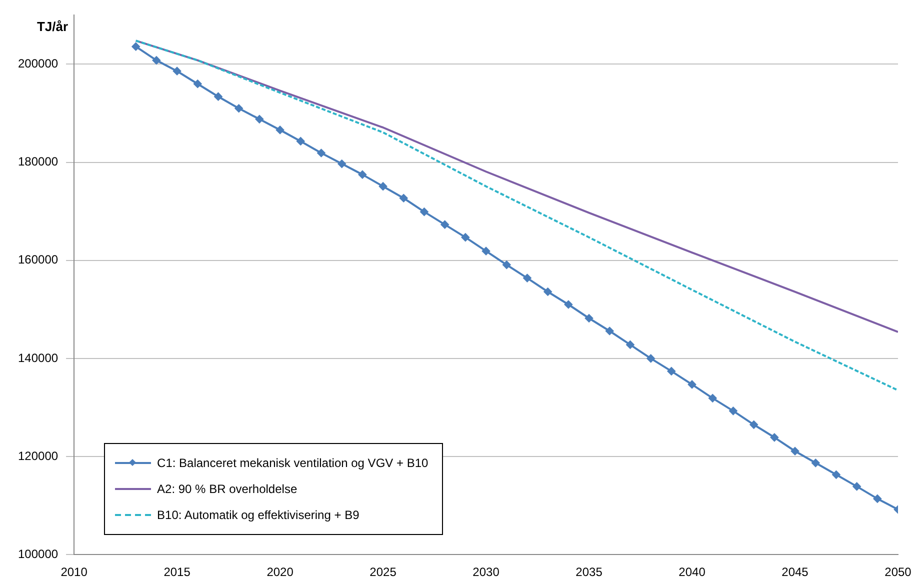 The image size is (918, 587). Describe the element at coordinates (38, 63) in the screenshot. I see `y-tick-label: 200000` at that location.